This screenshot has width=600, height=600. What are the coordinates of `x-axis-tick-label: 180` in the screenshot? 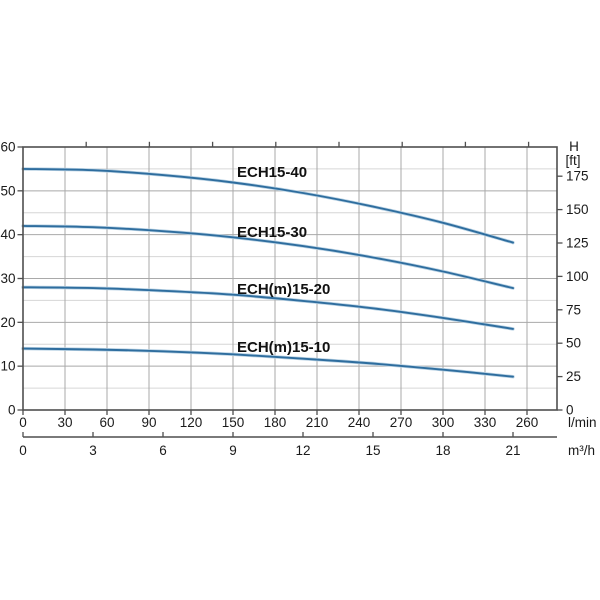 It's located at (275, 422).